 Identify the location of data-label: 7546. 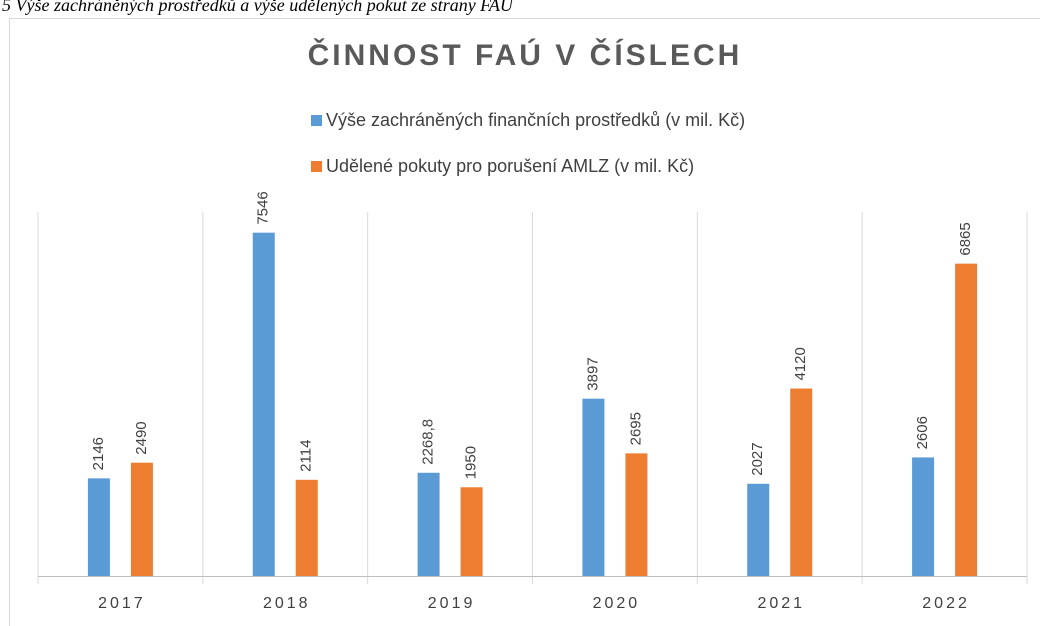
(263, 207).